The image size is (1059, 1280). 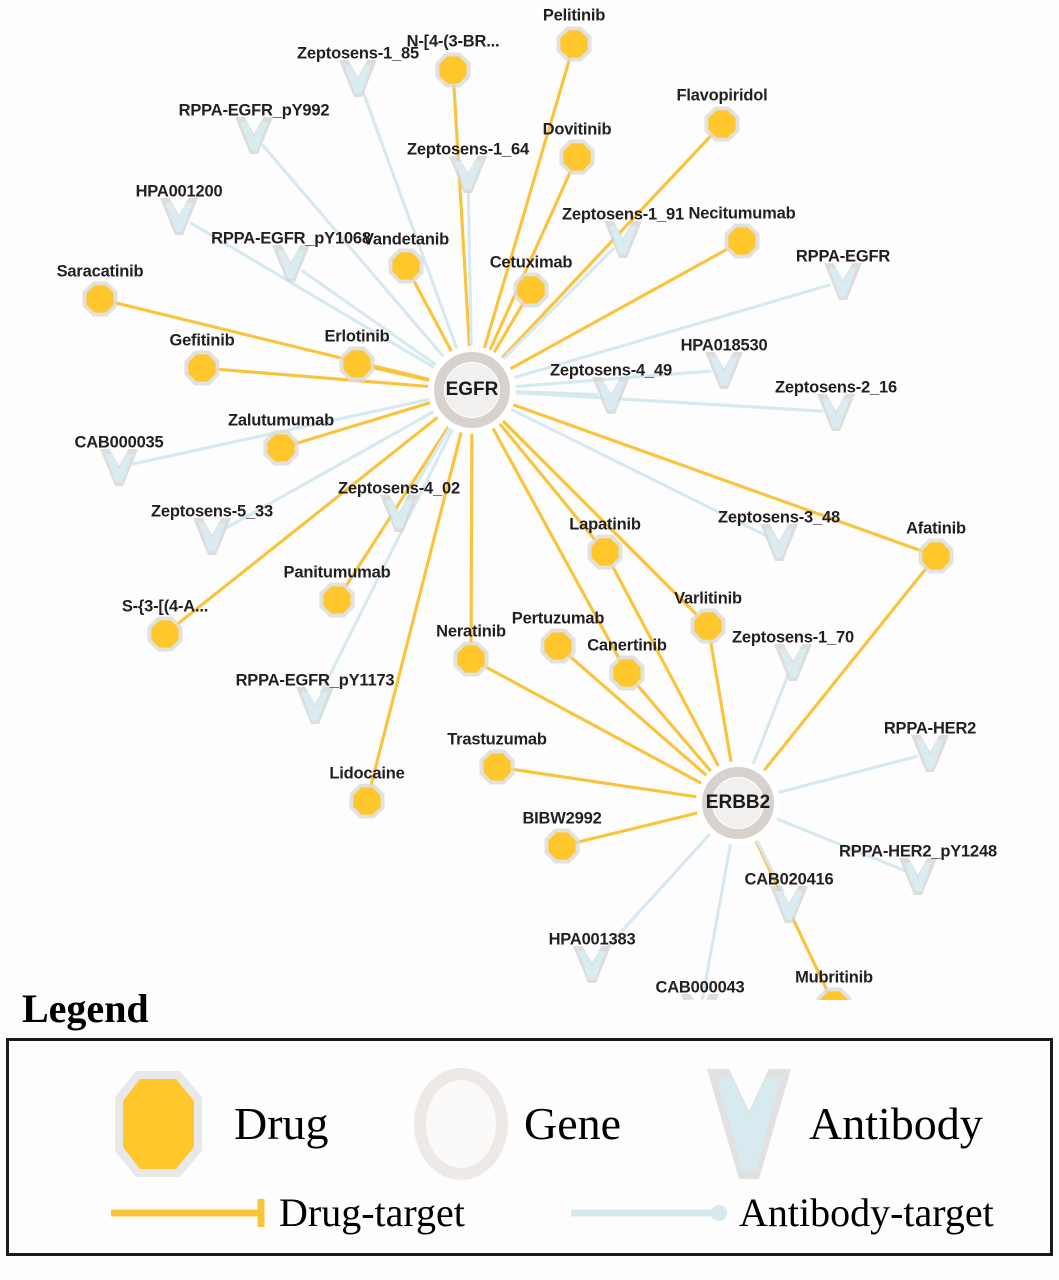 I want to click on antibody-target-edge-icon, so click(x=649, y=1213).